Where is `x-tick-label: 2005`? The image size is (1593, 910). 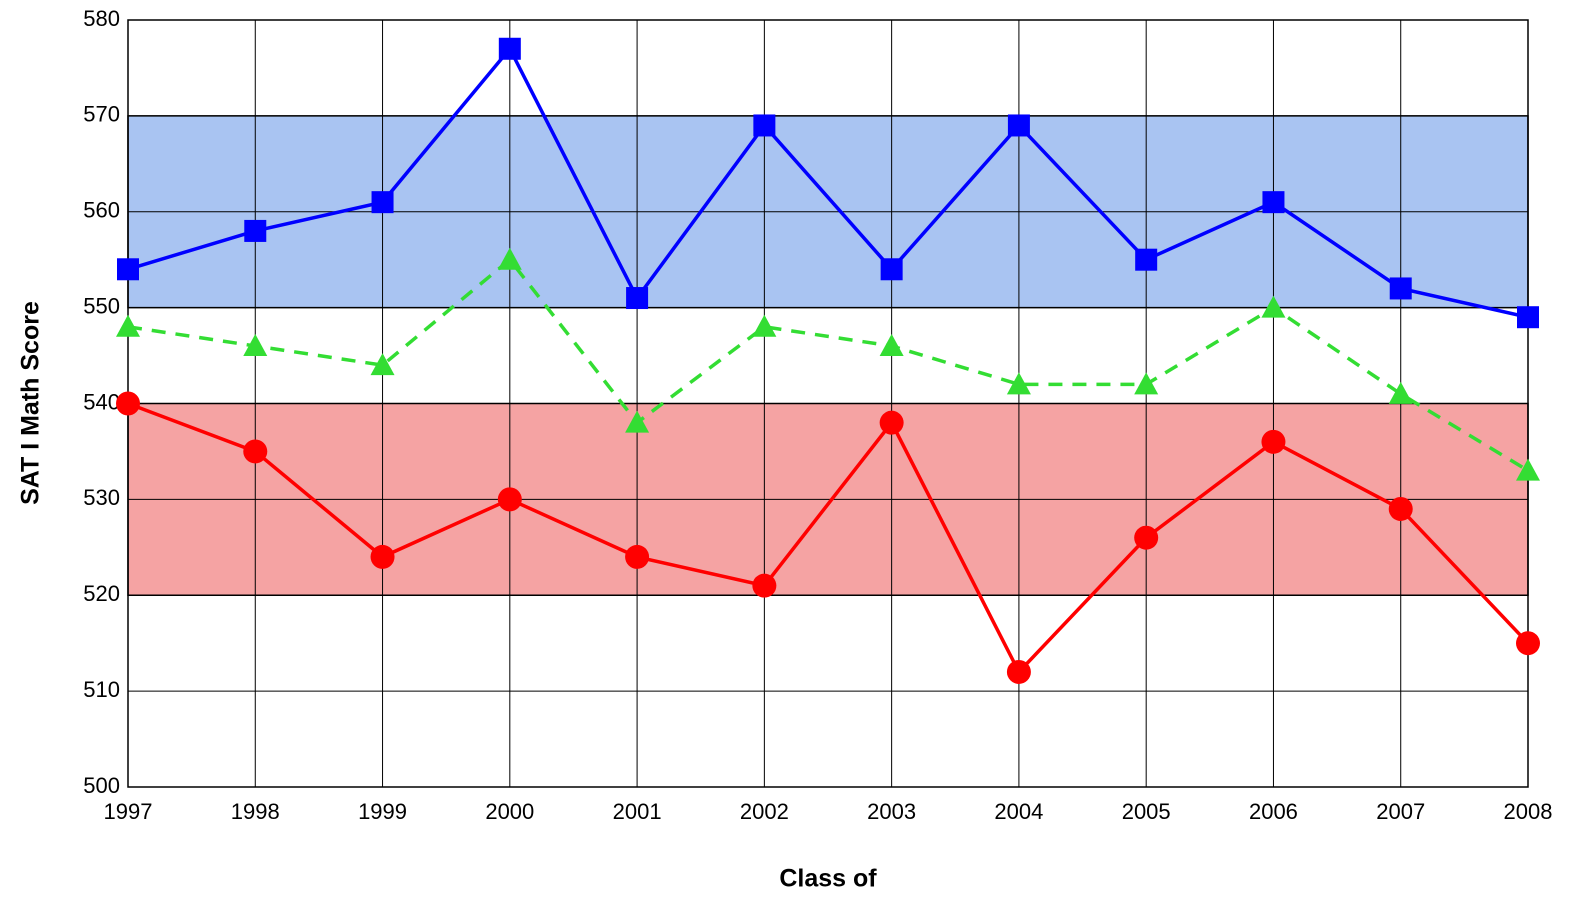 x-tick-label: 2005 is located at coordinates (1146, 811).